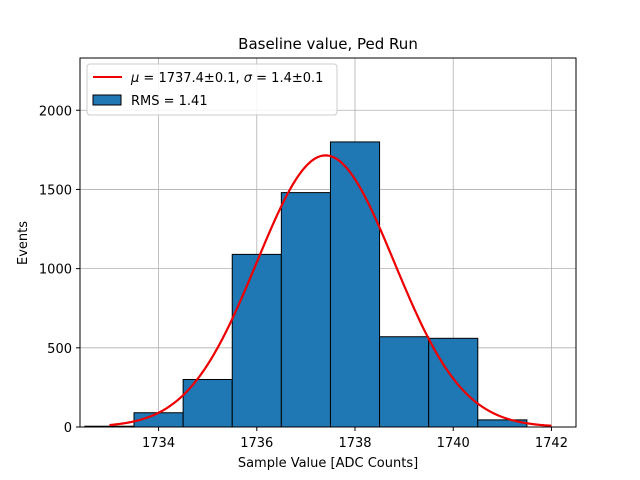 Image resolution: width=640 pixels, height=480 pixels. What do you see at coordinates (158, 443) in the screenshot?
I see `x-tick-label: 1734` at bounding box center [158, 443].